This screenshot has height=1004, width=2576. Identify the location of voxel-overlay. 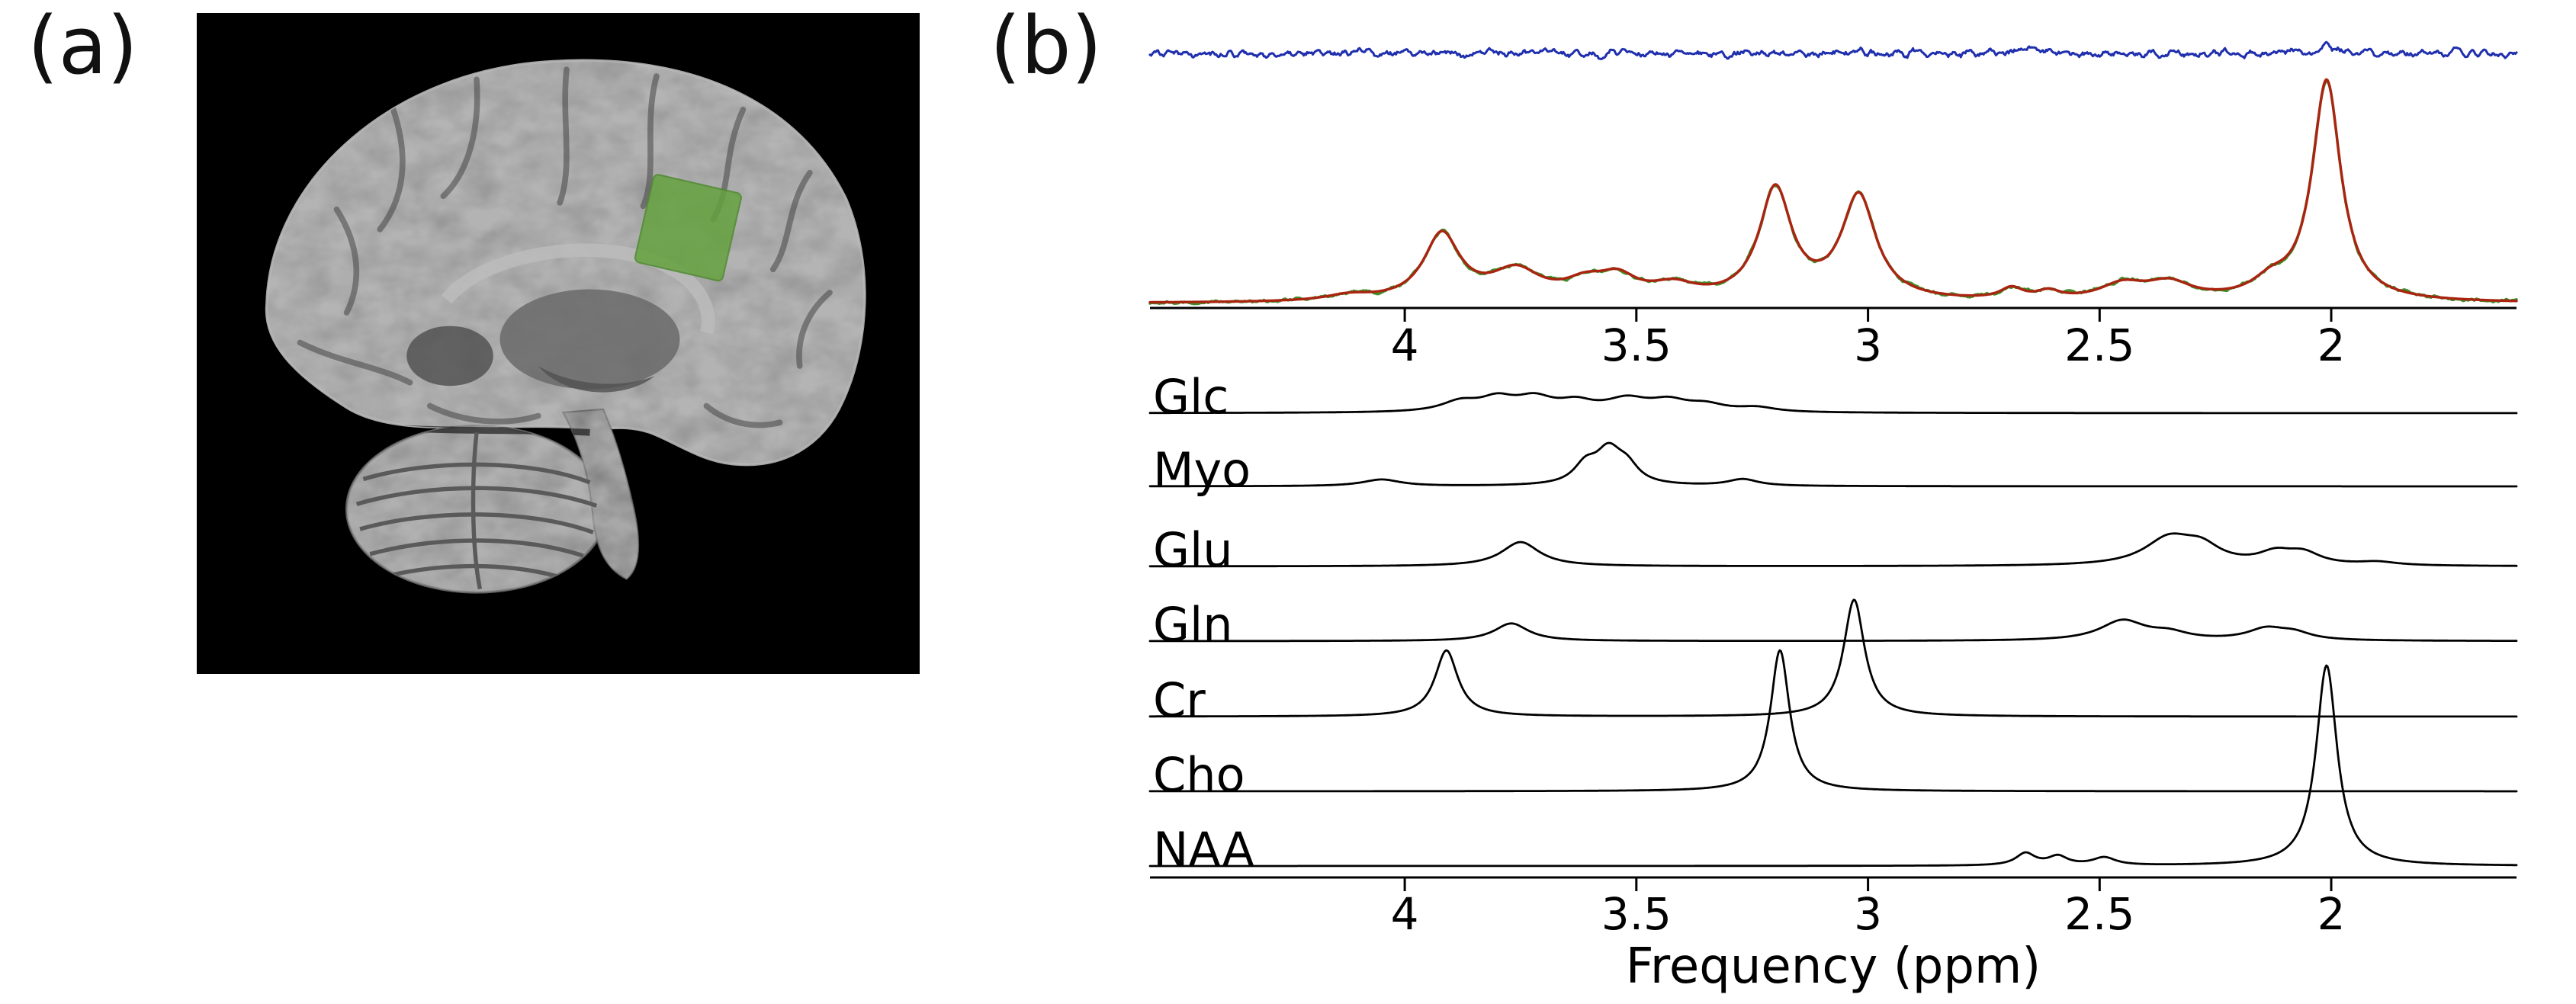
(688, 228).